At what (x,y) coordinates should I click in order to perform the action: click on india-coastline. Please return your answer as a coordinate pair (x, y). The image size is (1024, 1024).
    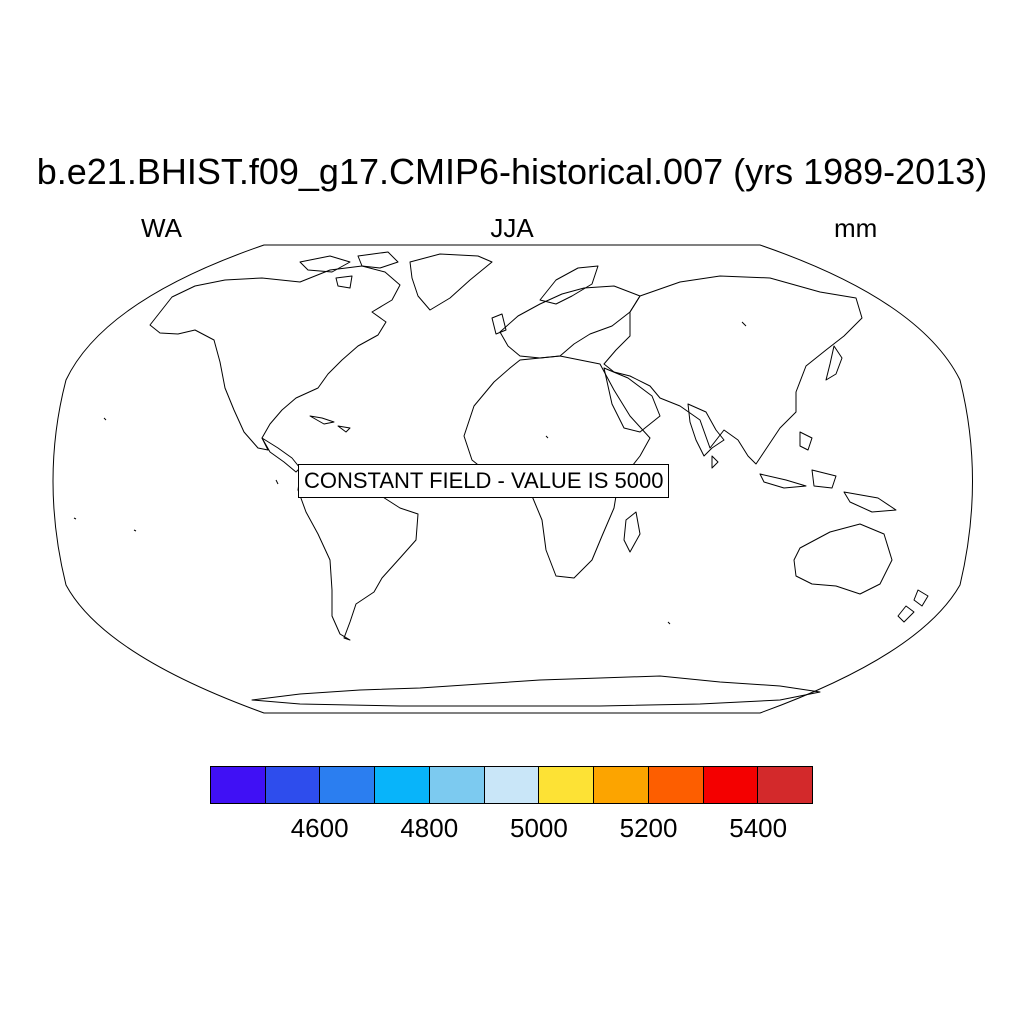
    Looking at the image, I should click on (706, 430).